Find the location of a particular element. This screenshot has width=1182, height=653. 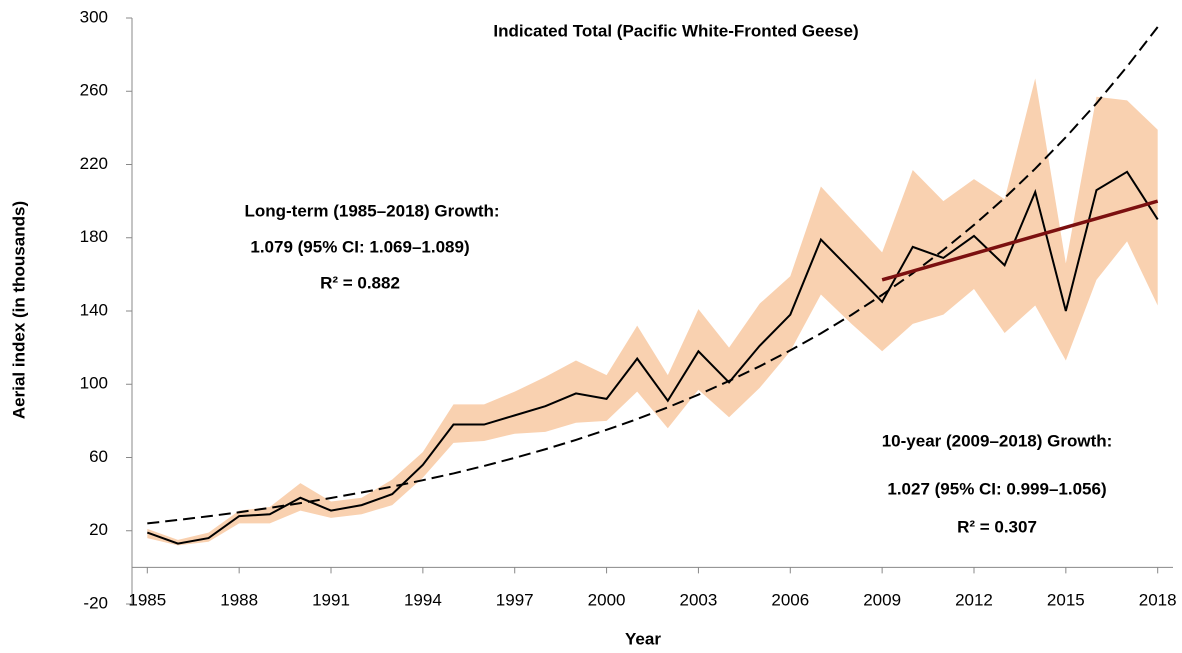

x-tick-label: 2006 is located at coordinates (790, 599).